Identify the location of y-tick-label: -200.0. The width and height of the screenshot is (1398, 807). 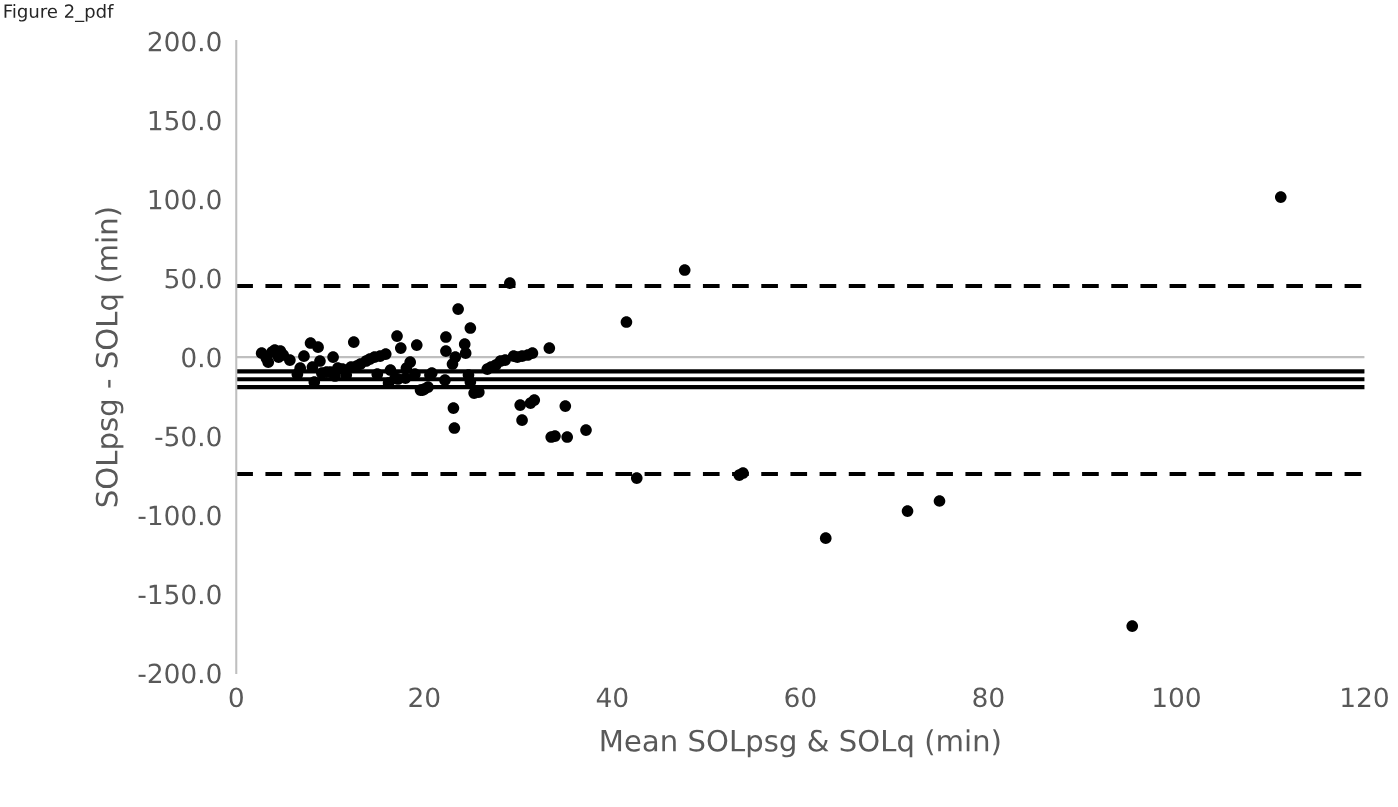
(179, 673).